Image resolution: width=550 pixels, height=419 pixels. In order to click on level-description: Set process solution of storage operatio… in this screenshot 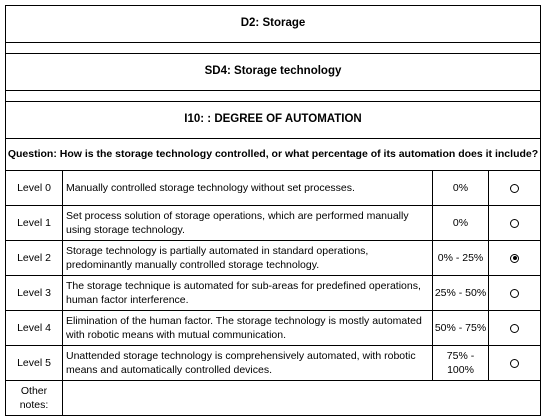, I will do `click(247, 223)`.